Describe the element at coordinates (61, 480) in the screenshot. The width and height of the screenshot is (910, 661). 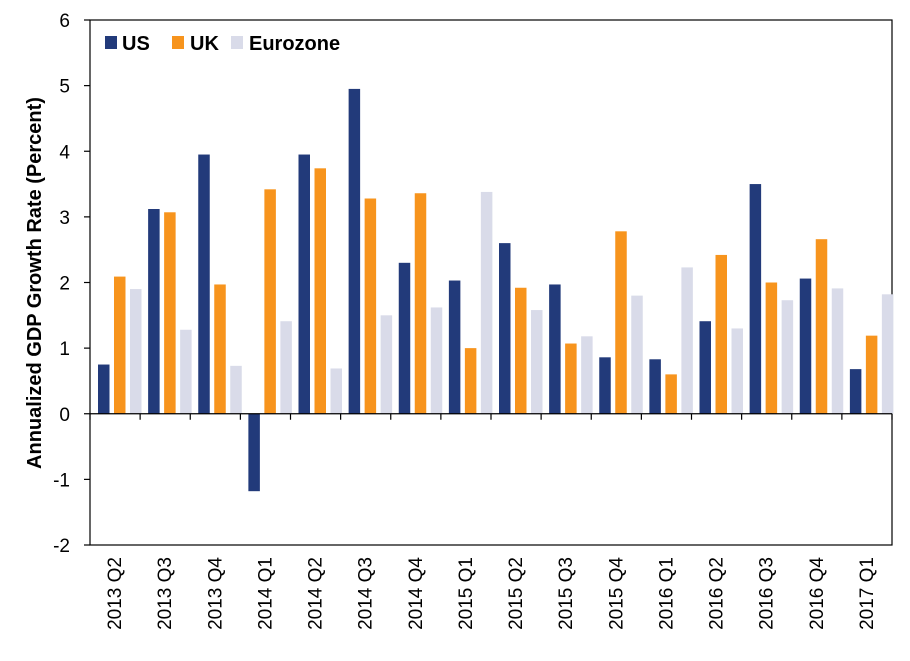
I see `y-tick-label: -1` at that location.